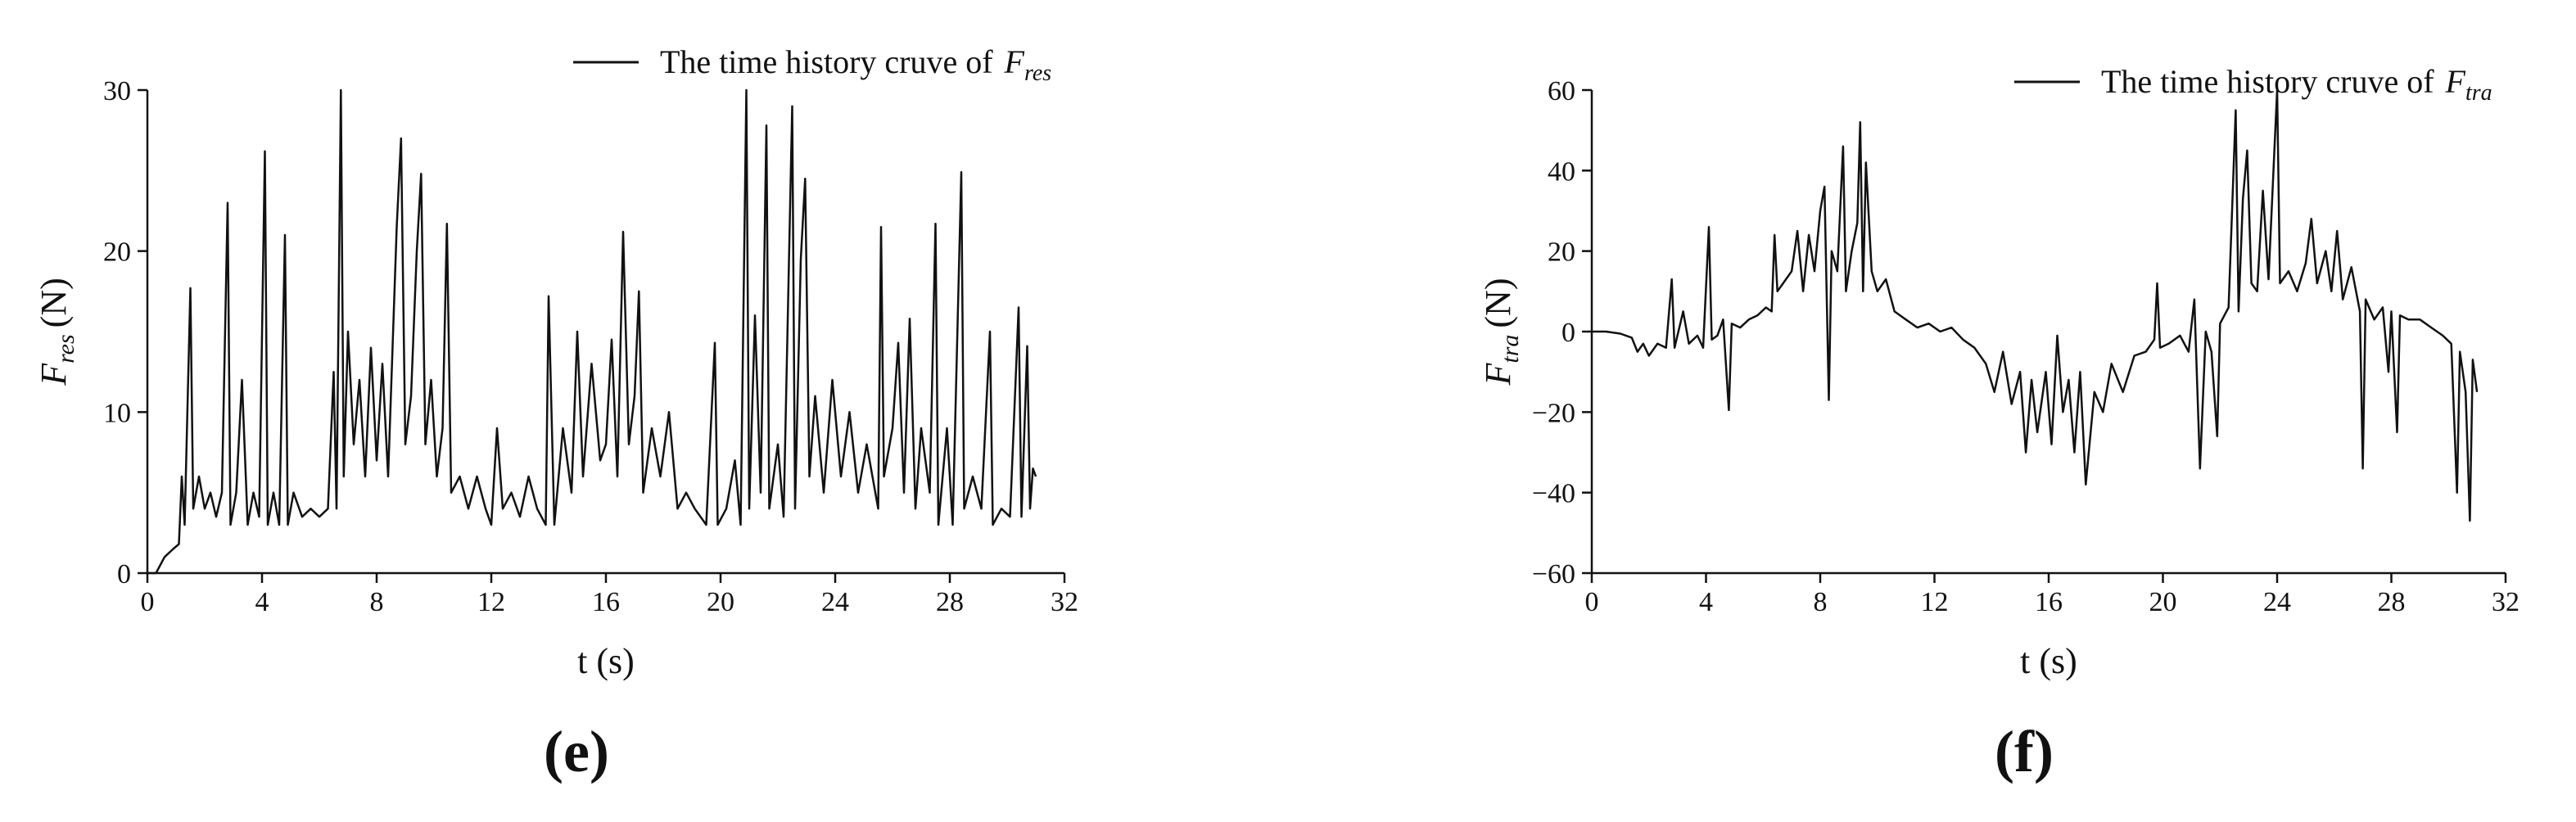 This screenshot has width=2576, height=822. I want to click on y-label-subscript: tra, so click(1510, 350).